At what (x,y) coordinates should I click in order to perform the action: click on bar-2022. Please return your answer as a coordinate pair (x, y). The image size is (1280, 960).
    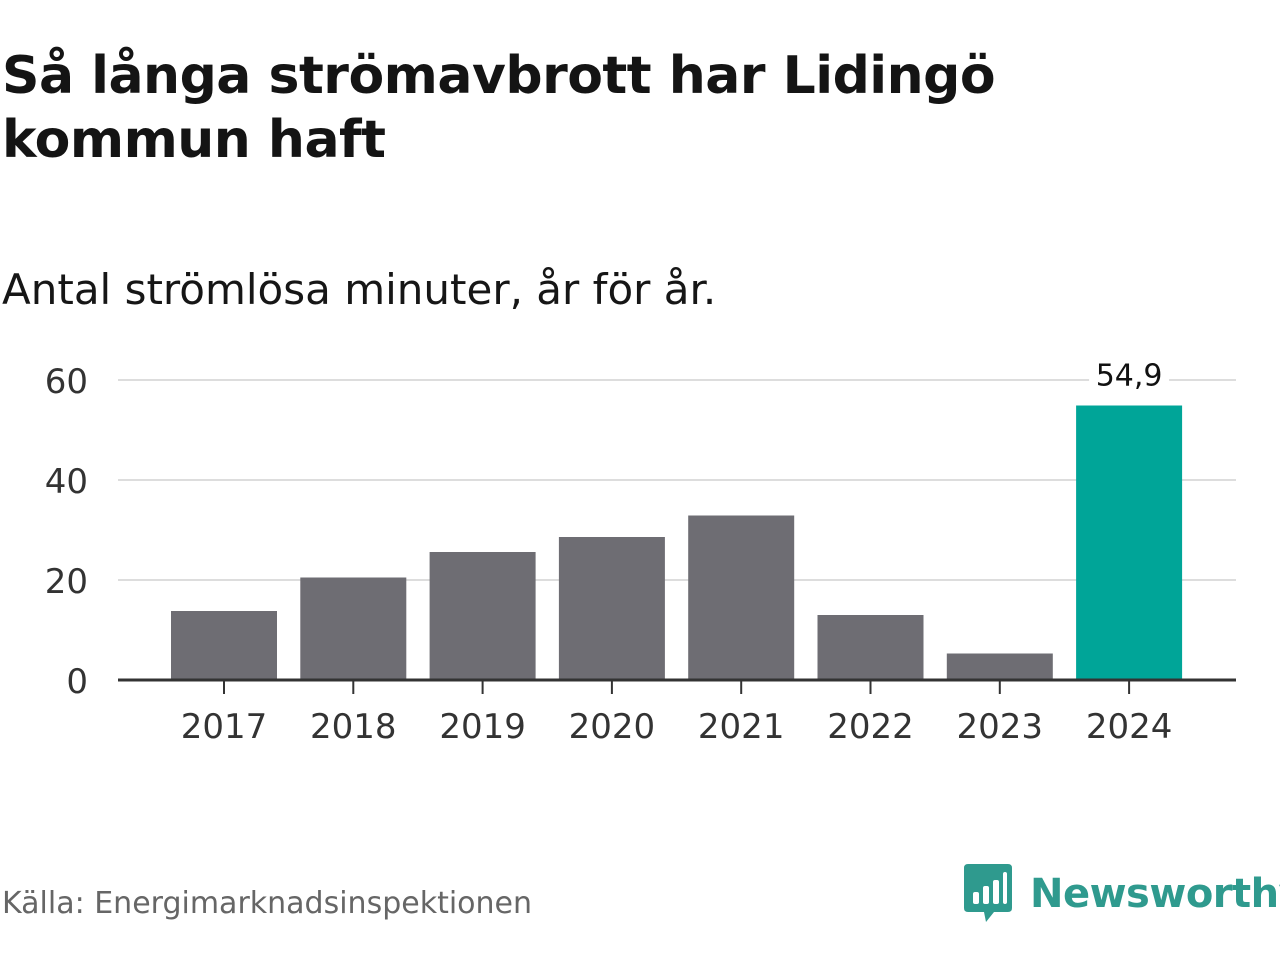
    Looking at the image, I should click on (870, 647).